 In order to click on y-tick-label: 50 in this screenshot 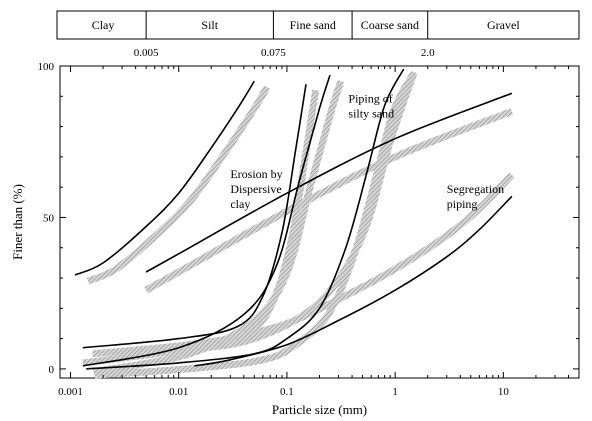, I will do `click(49, 218)`.